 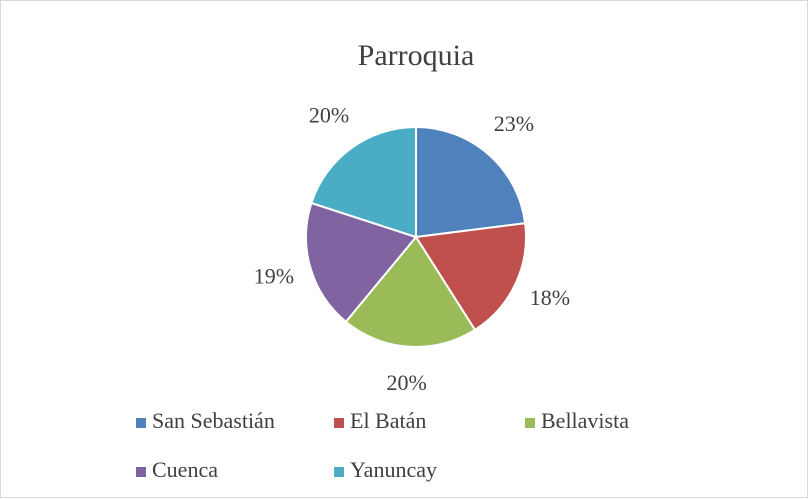 I want to click on legend-label: Cuenca, so click(x=185, y=469).